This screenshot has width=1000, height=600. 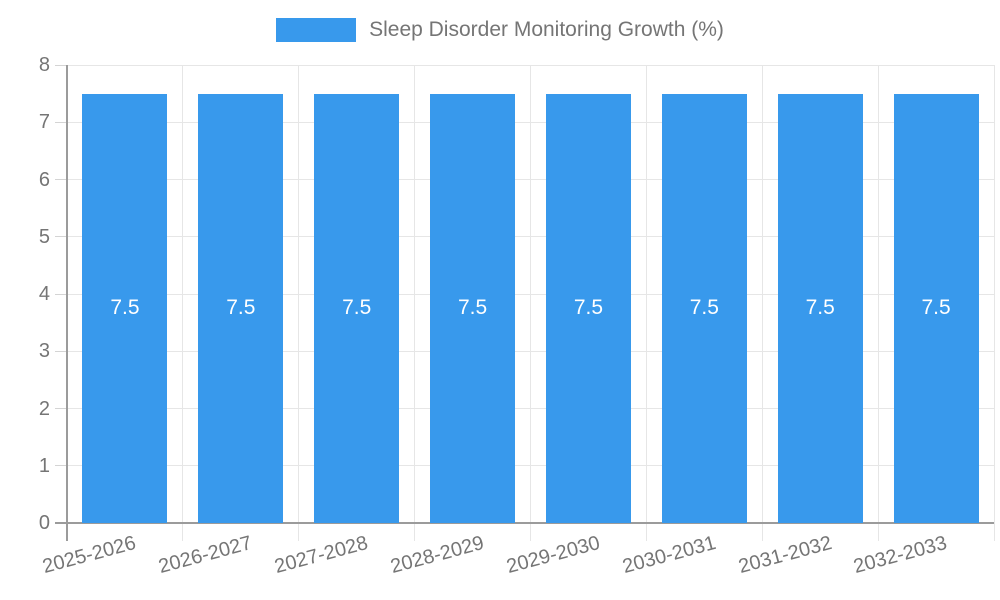 I want to click on y-axis-tick-label: 4, so click(x=44, y=294).